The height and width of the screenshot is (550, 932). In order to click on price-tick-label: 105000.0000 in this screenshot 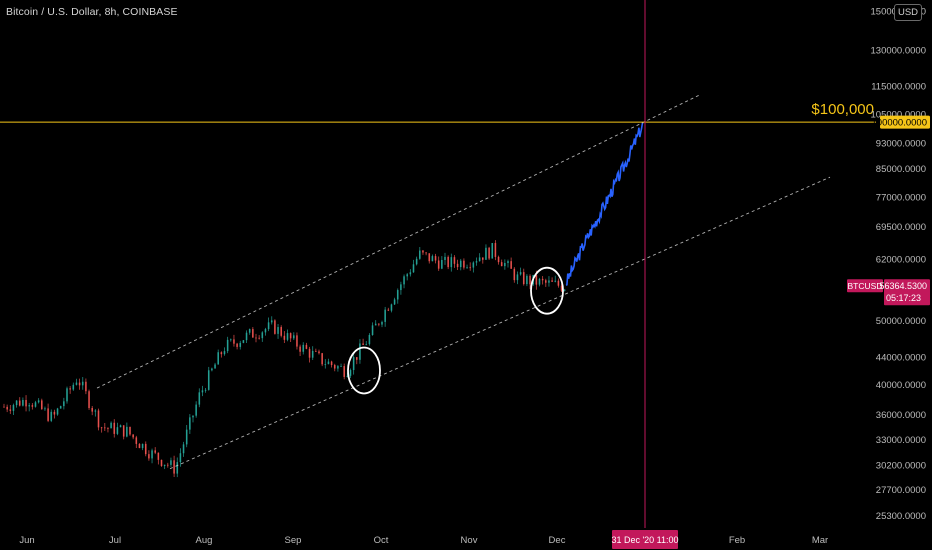, I will do `click(898, 115)`.